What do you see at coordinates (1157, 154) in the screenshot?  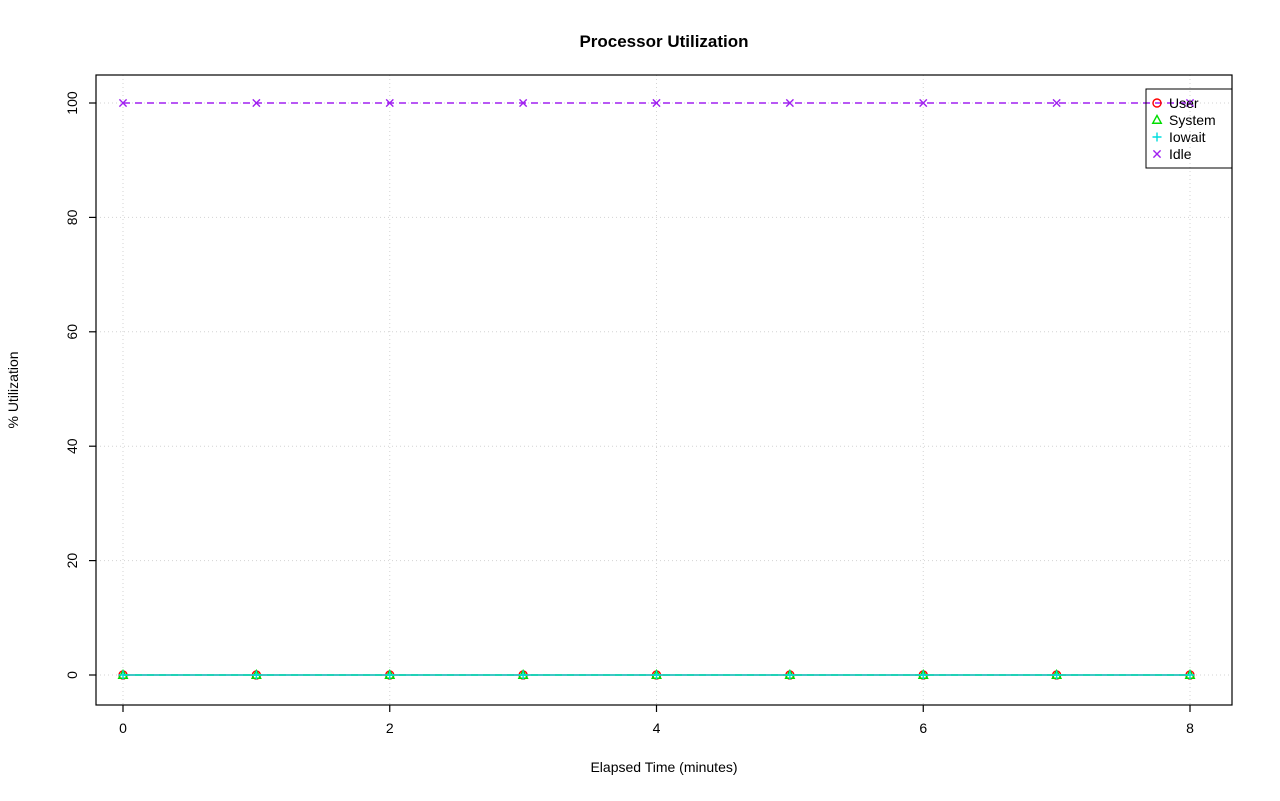 I see `legend-marker-idle` at bounding box center [1157, 154].